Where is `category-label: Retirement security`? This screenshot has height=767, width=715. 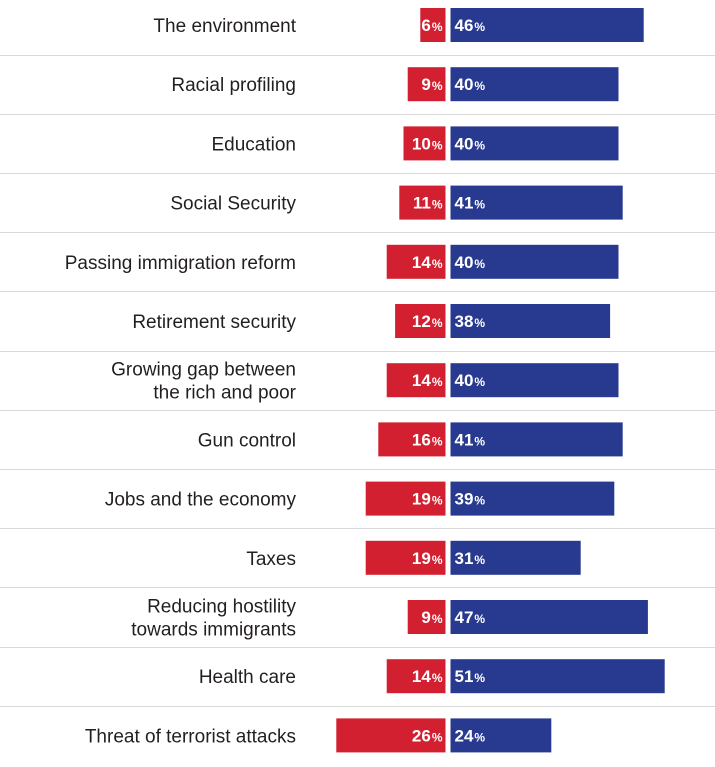 category-label: Retirement security is located at coordinates (214, 322).